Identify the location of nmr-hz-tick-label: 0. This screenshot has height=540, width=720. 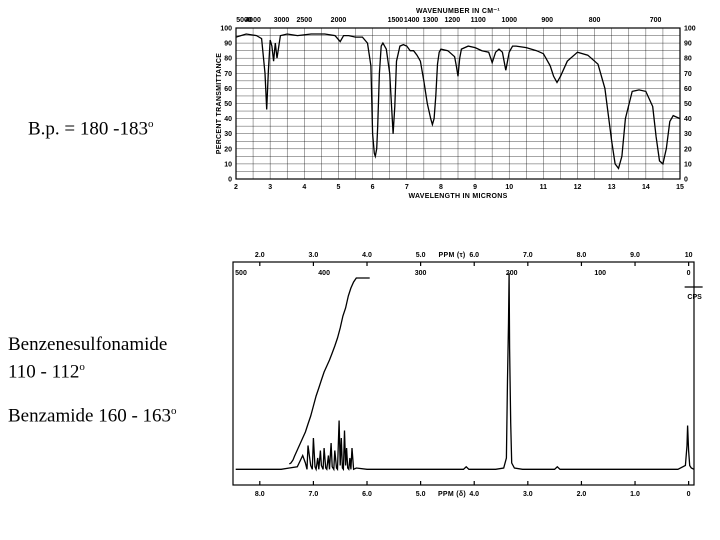
(689, 273).